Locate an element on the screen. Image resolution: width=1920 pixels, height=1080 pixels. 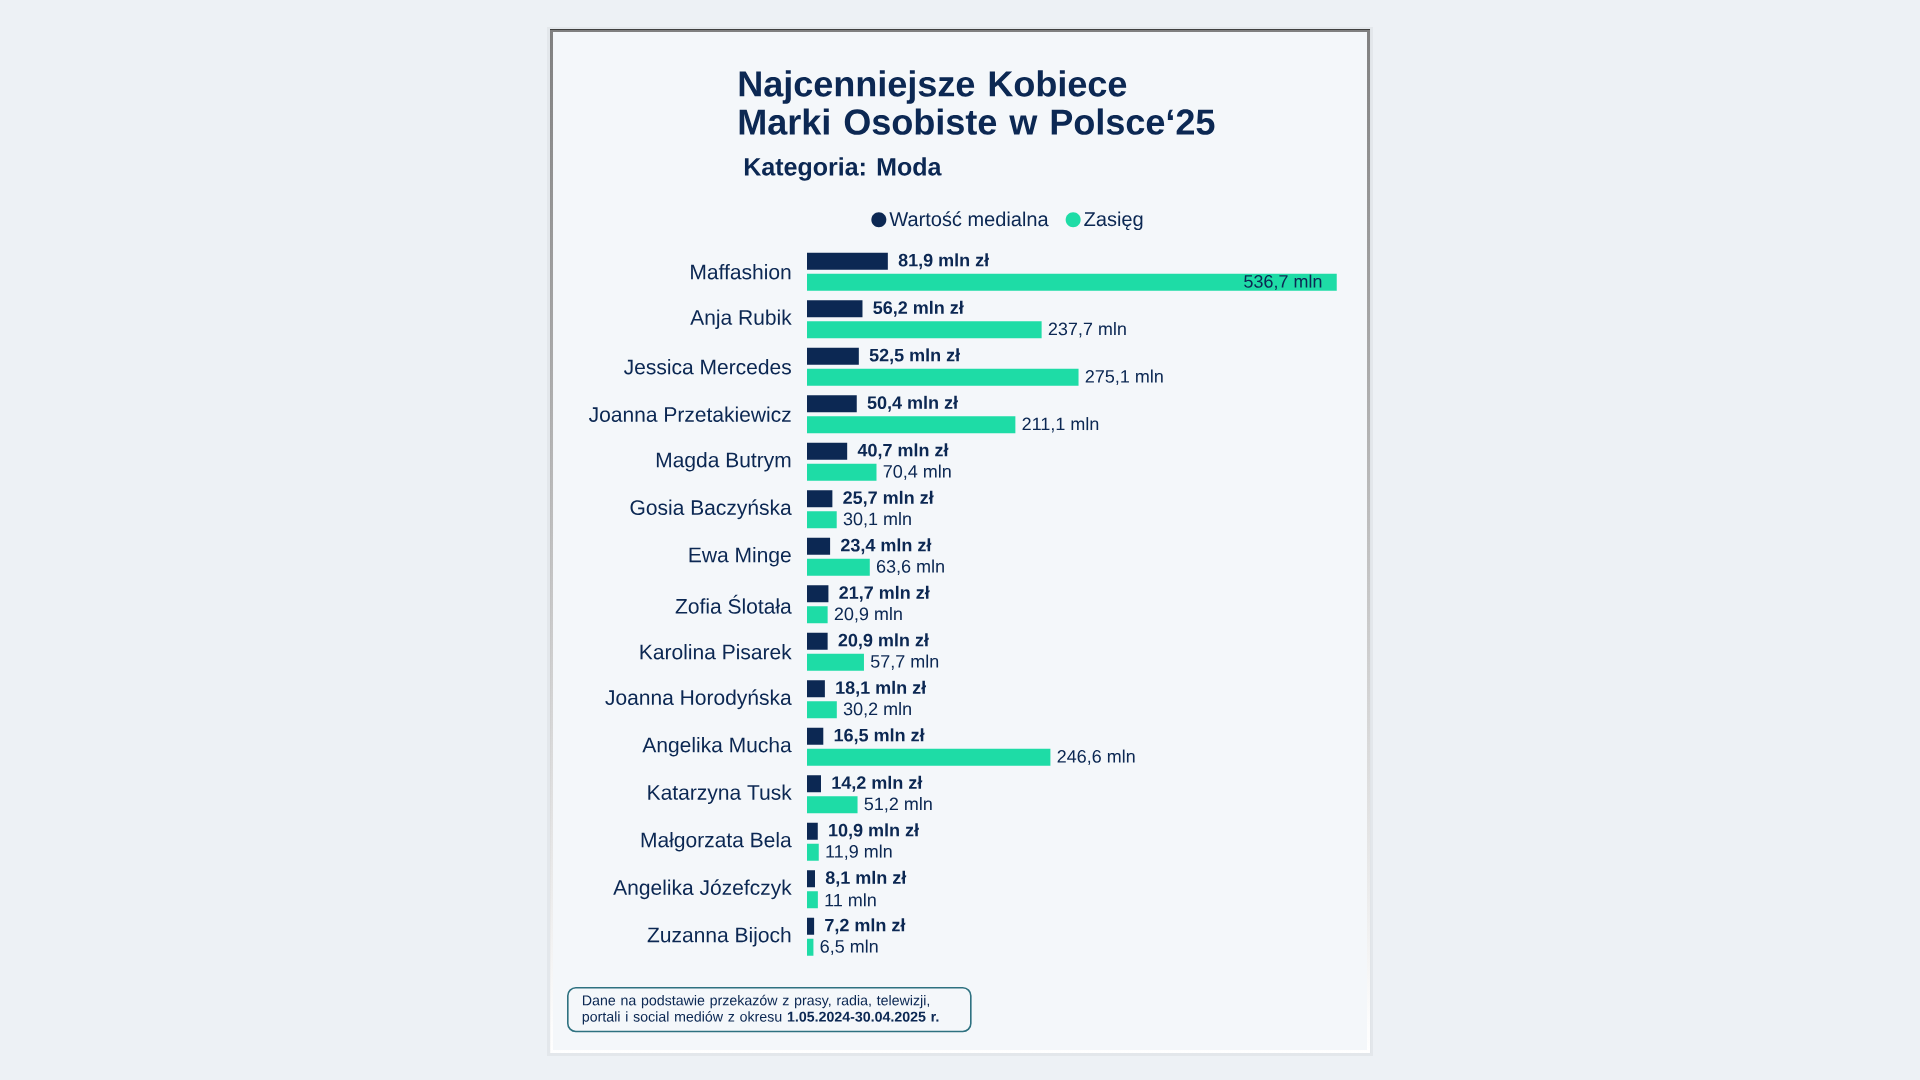
data-label: 30,2 mln is located at coordinates (877, 710).